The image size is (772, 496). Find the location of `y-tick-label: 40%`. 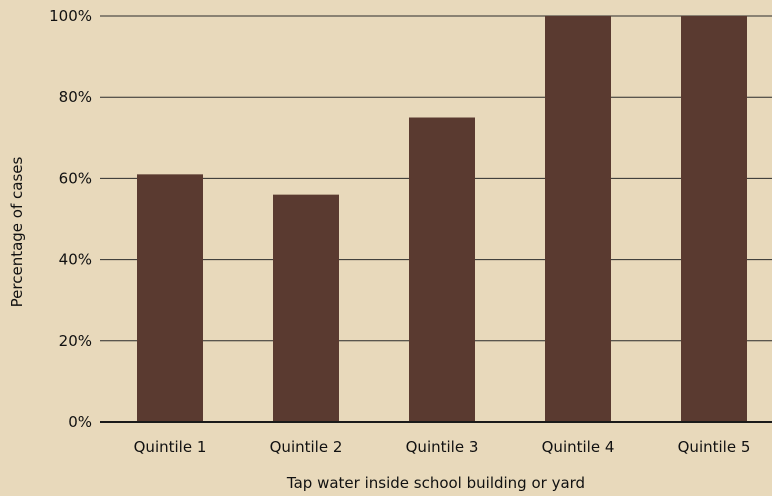

y-tick-label: 40% is located at coordinates (75, 260).